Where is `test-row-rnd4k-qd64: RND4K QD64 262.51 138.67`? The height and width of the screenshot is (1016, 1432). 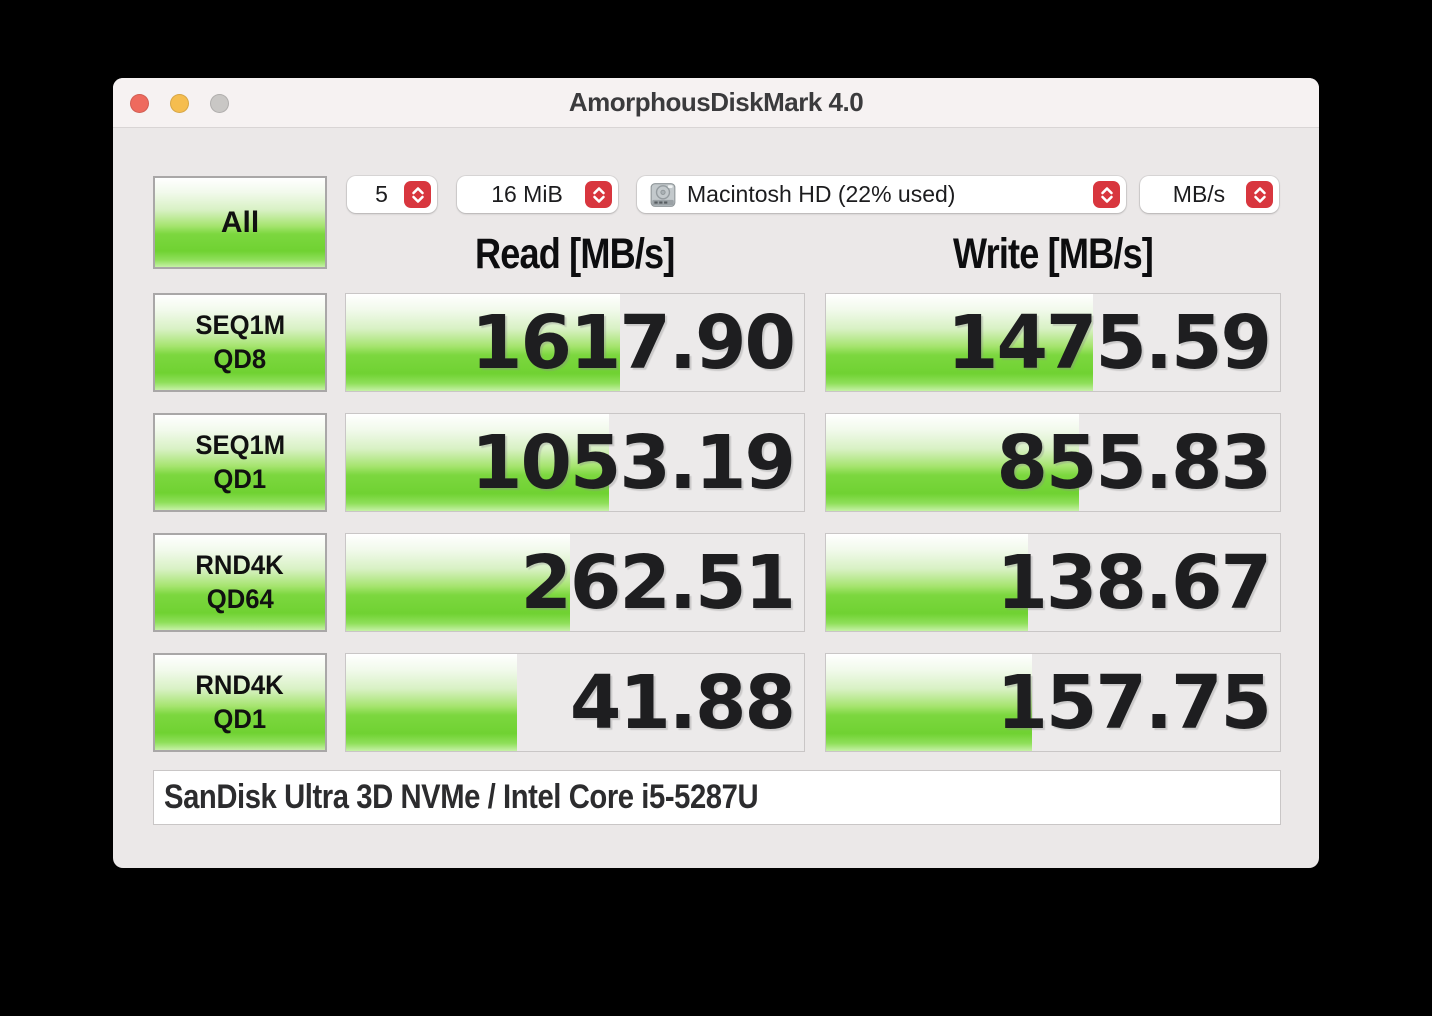 test-row-rnd4k-qd64: RND4K QD64 262.51 138.67 is located at coordinates (716, 582).